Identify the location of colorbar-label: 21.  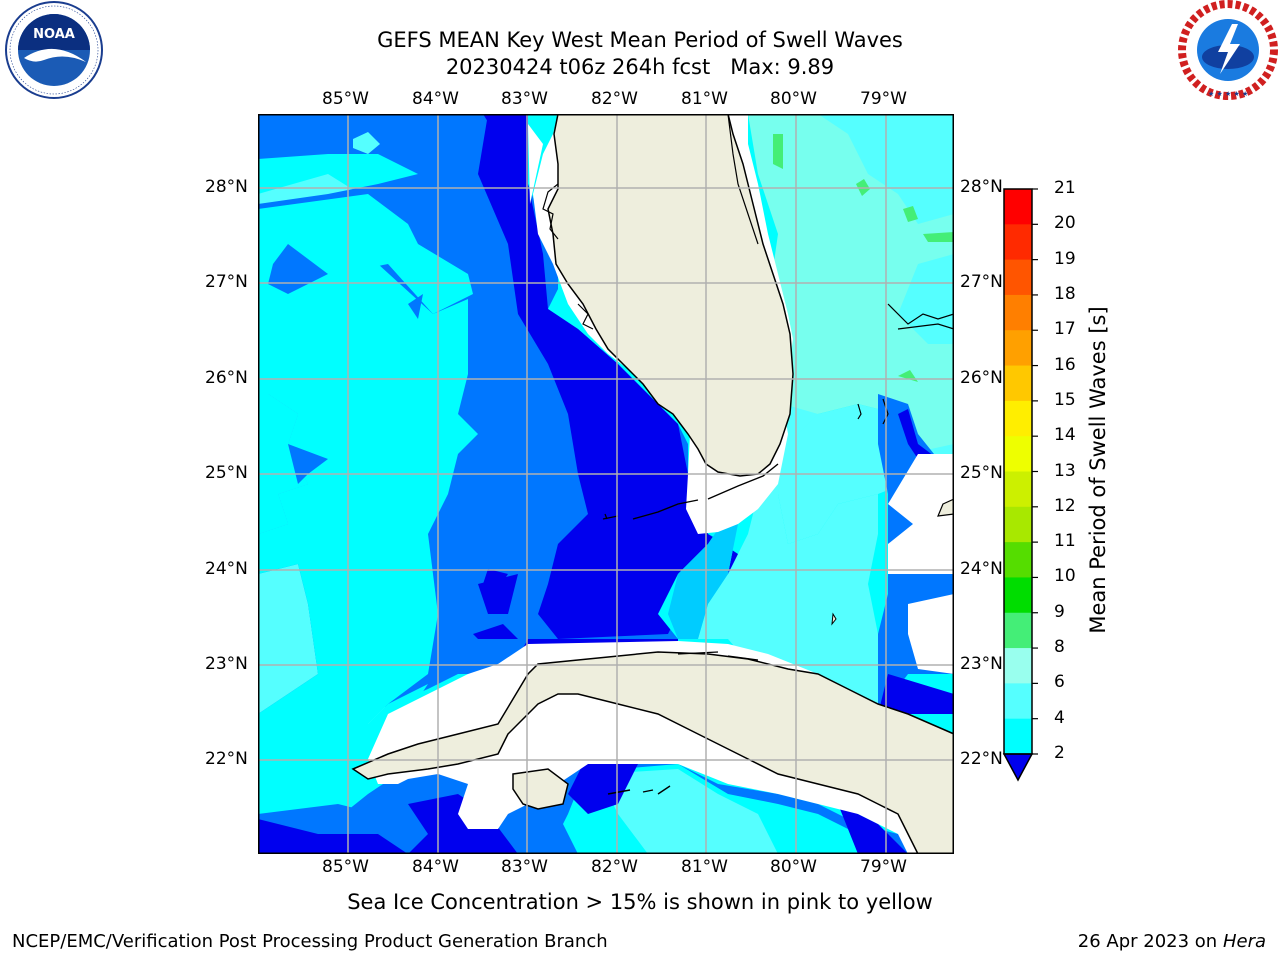
(1065, 188).